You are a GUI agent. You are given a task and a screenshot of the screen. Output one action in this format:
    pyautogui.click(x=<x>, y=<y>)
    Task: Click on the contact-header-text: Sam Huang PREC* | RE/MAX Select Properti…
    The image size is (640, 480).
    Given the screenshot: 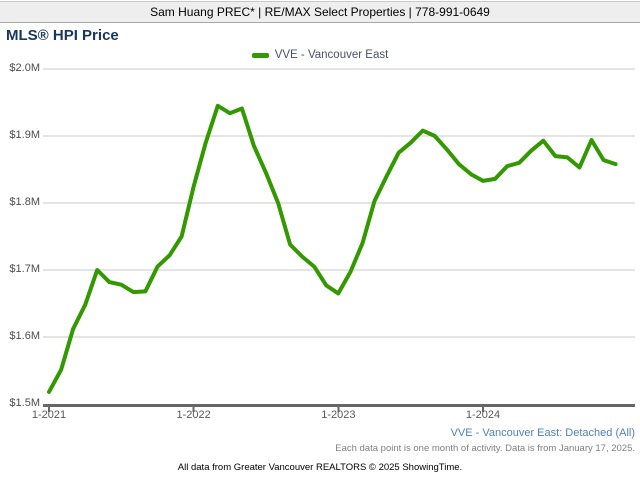 What is the action you would take?
    pyautogui.click(x=320, y=12)
    